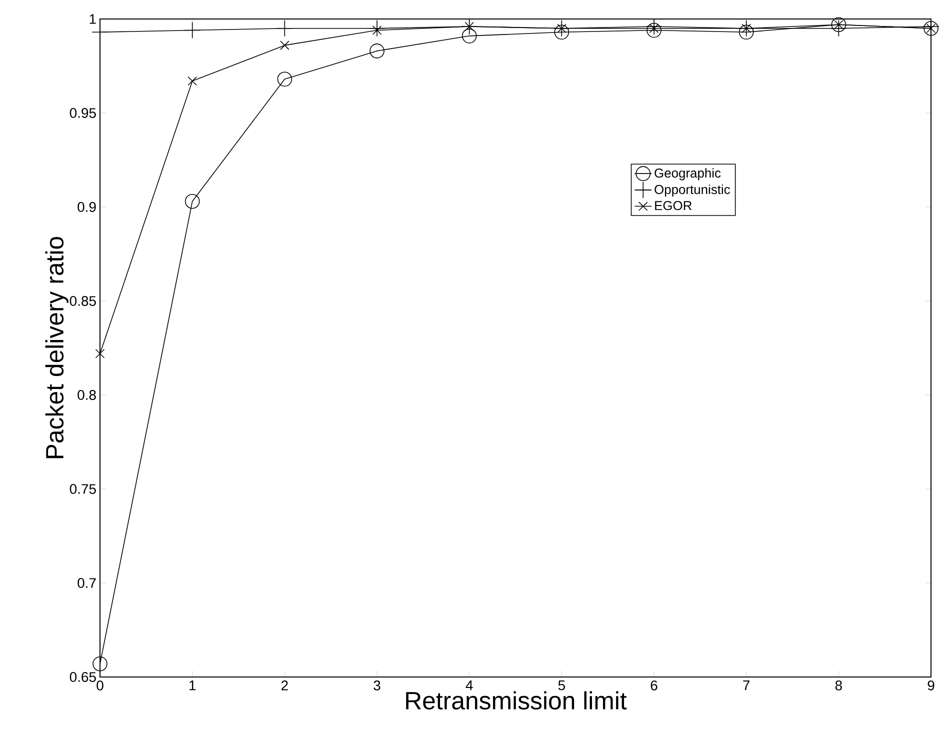 This screenshot has width=939, height=742. Describe the element at coordinates (673, 205) in the screenshot. I see `legend-label: EGOR` at that location.